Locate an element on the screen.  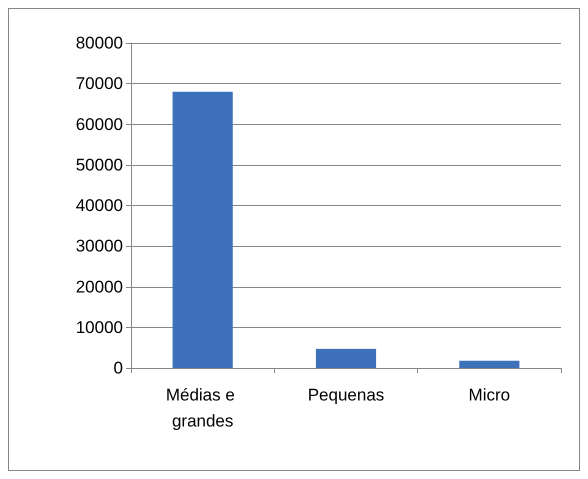
x-tick-label: Pequenas is located at coordinates (346, 395).